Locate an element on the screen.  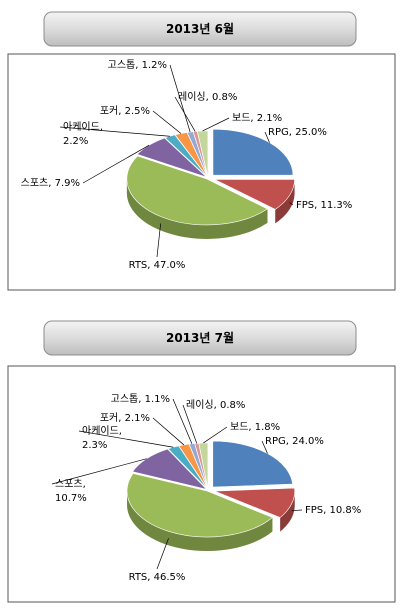
data-label: RPG, 25.0% is located at coordinates (297, 132).